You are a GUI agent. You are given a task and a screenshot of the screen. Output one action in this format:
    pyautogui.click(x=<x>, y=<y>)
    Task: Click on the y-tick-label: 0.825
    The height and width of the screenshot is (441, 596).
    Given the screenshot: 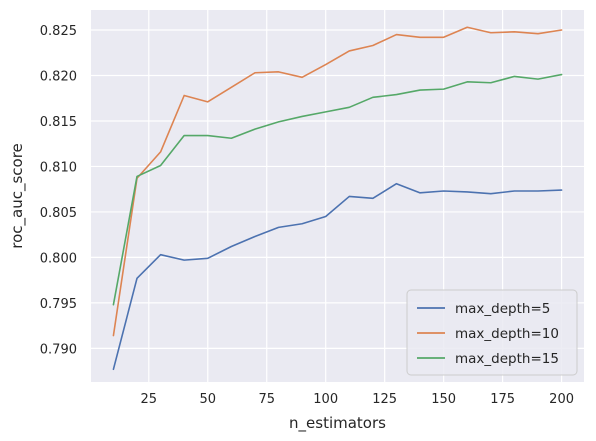 What is the action you would take?
    pyautogui.click(x=58, y=31)
    